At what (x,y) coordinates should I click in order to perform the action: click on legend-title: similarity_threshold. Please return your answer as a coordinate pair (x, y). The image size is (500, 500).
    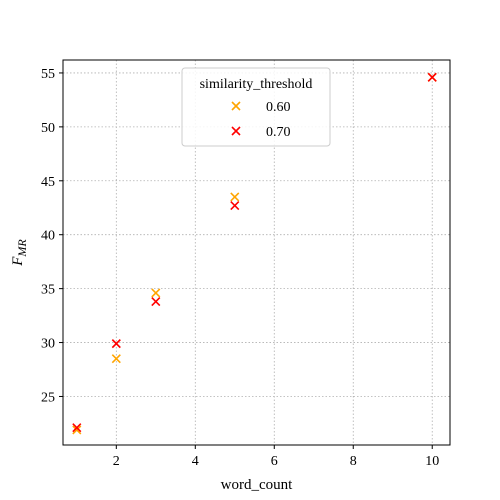
    Looking at the image, I should click on (256, 84).